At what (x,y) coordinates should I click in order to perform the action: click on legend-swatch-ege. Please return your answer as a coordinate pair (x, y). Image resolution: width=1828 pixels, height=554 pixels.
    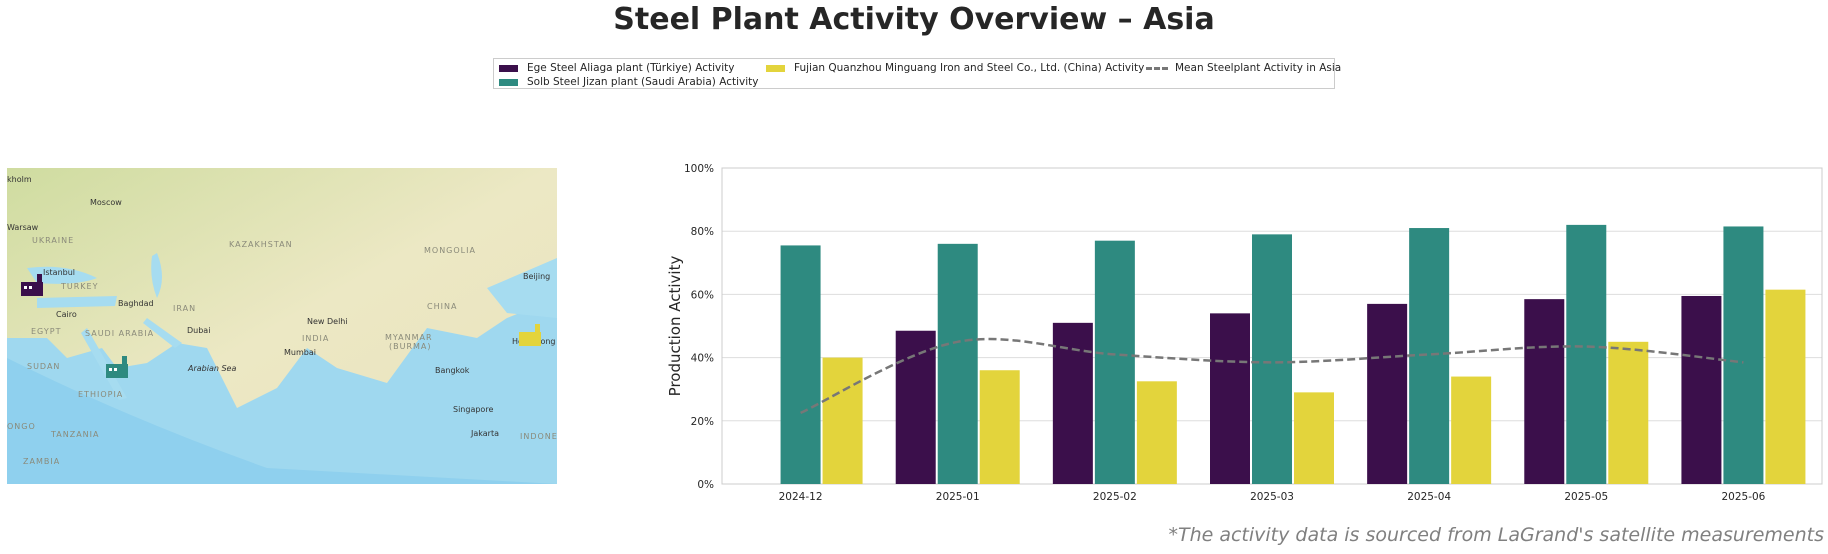
    Looking at the image, I should click on (508, 68).